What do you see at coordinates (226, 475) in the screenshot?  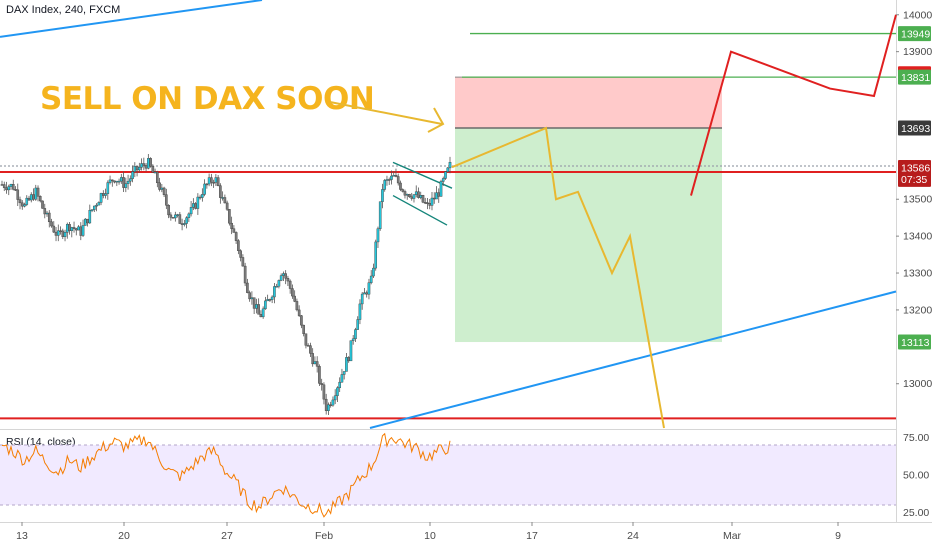 I see `rsi-line` at bounding box center [226, 475].